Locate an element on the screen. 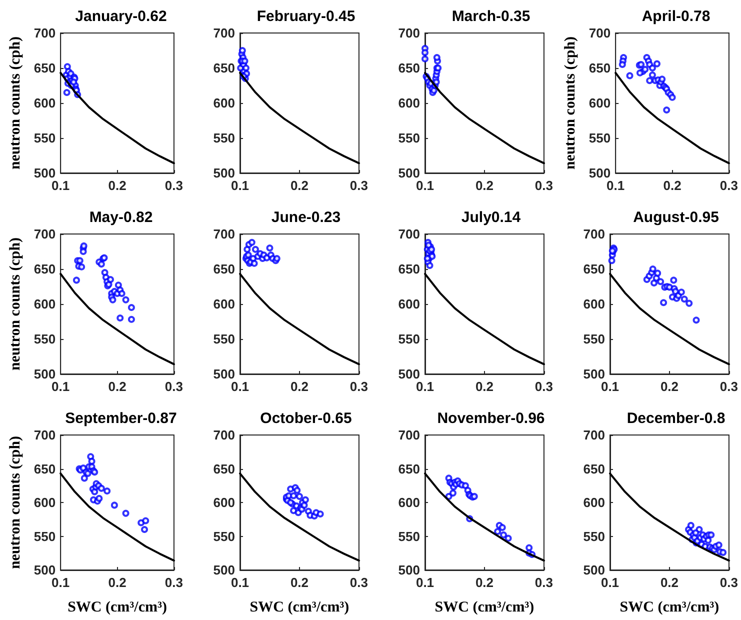 The height and width of the screenshot is (620, 741). chart-title: November-0.96 is located at coordinates (491, 418).